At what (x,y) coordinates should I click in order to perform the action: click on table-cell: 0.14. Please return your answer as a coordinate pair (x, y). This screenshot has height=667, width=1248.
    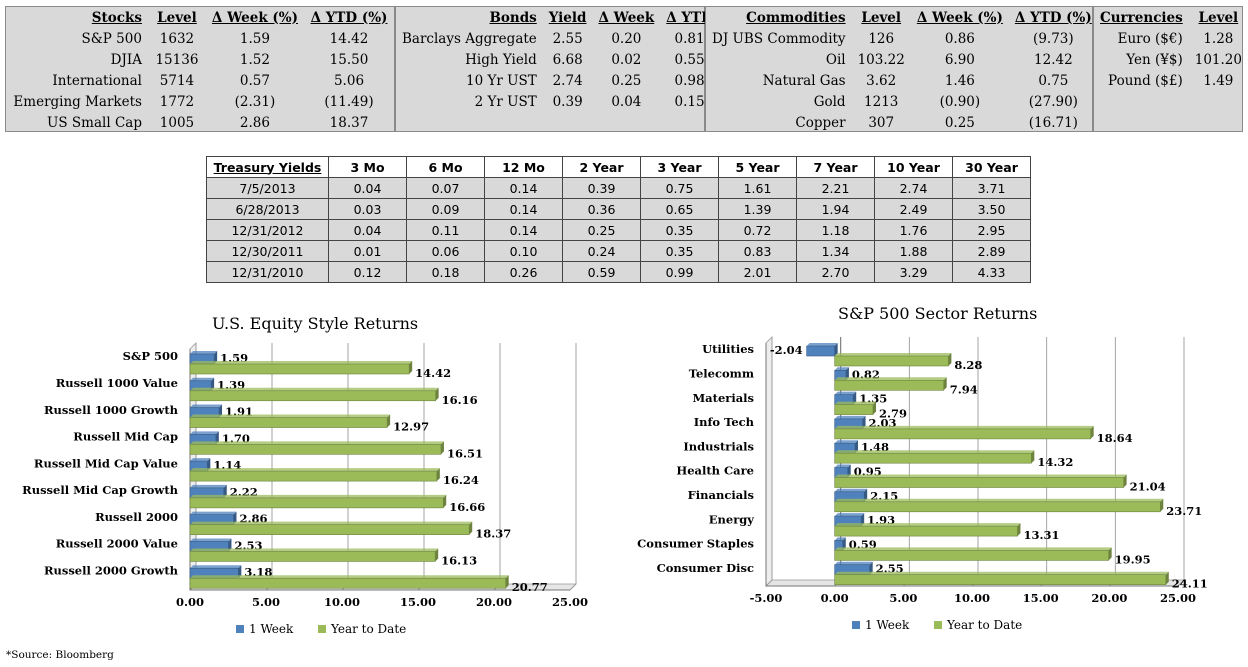
    Looking at the image, I should click on (523, 230).